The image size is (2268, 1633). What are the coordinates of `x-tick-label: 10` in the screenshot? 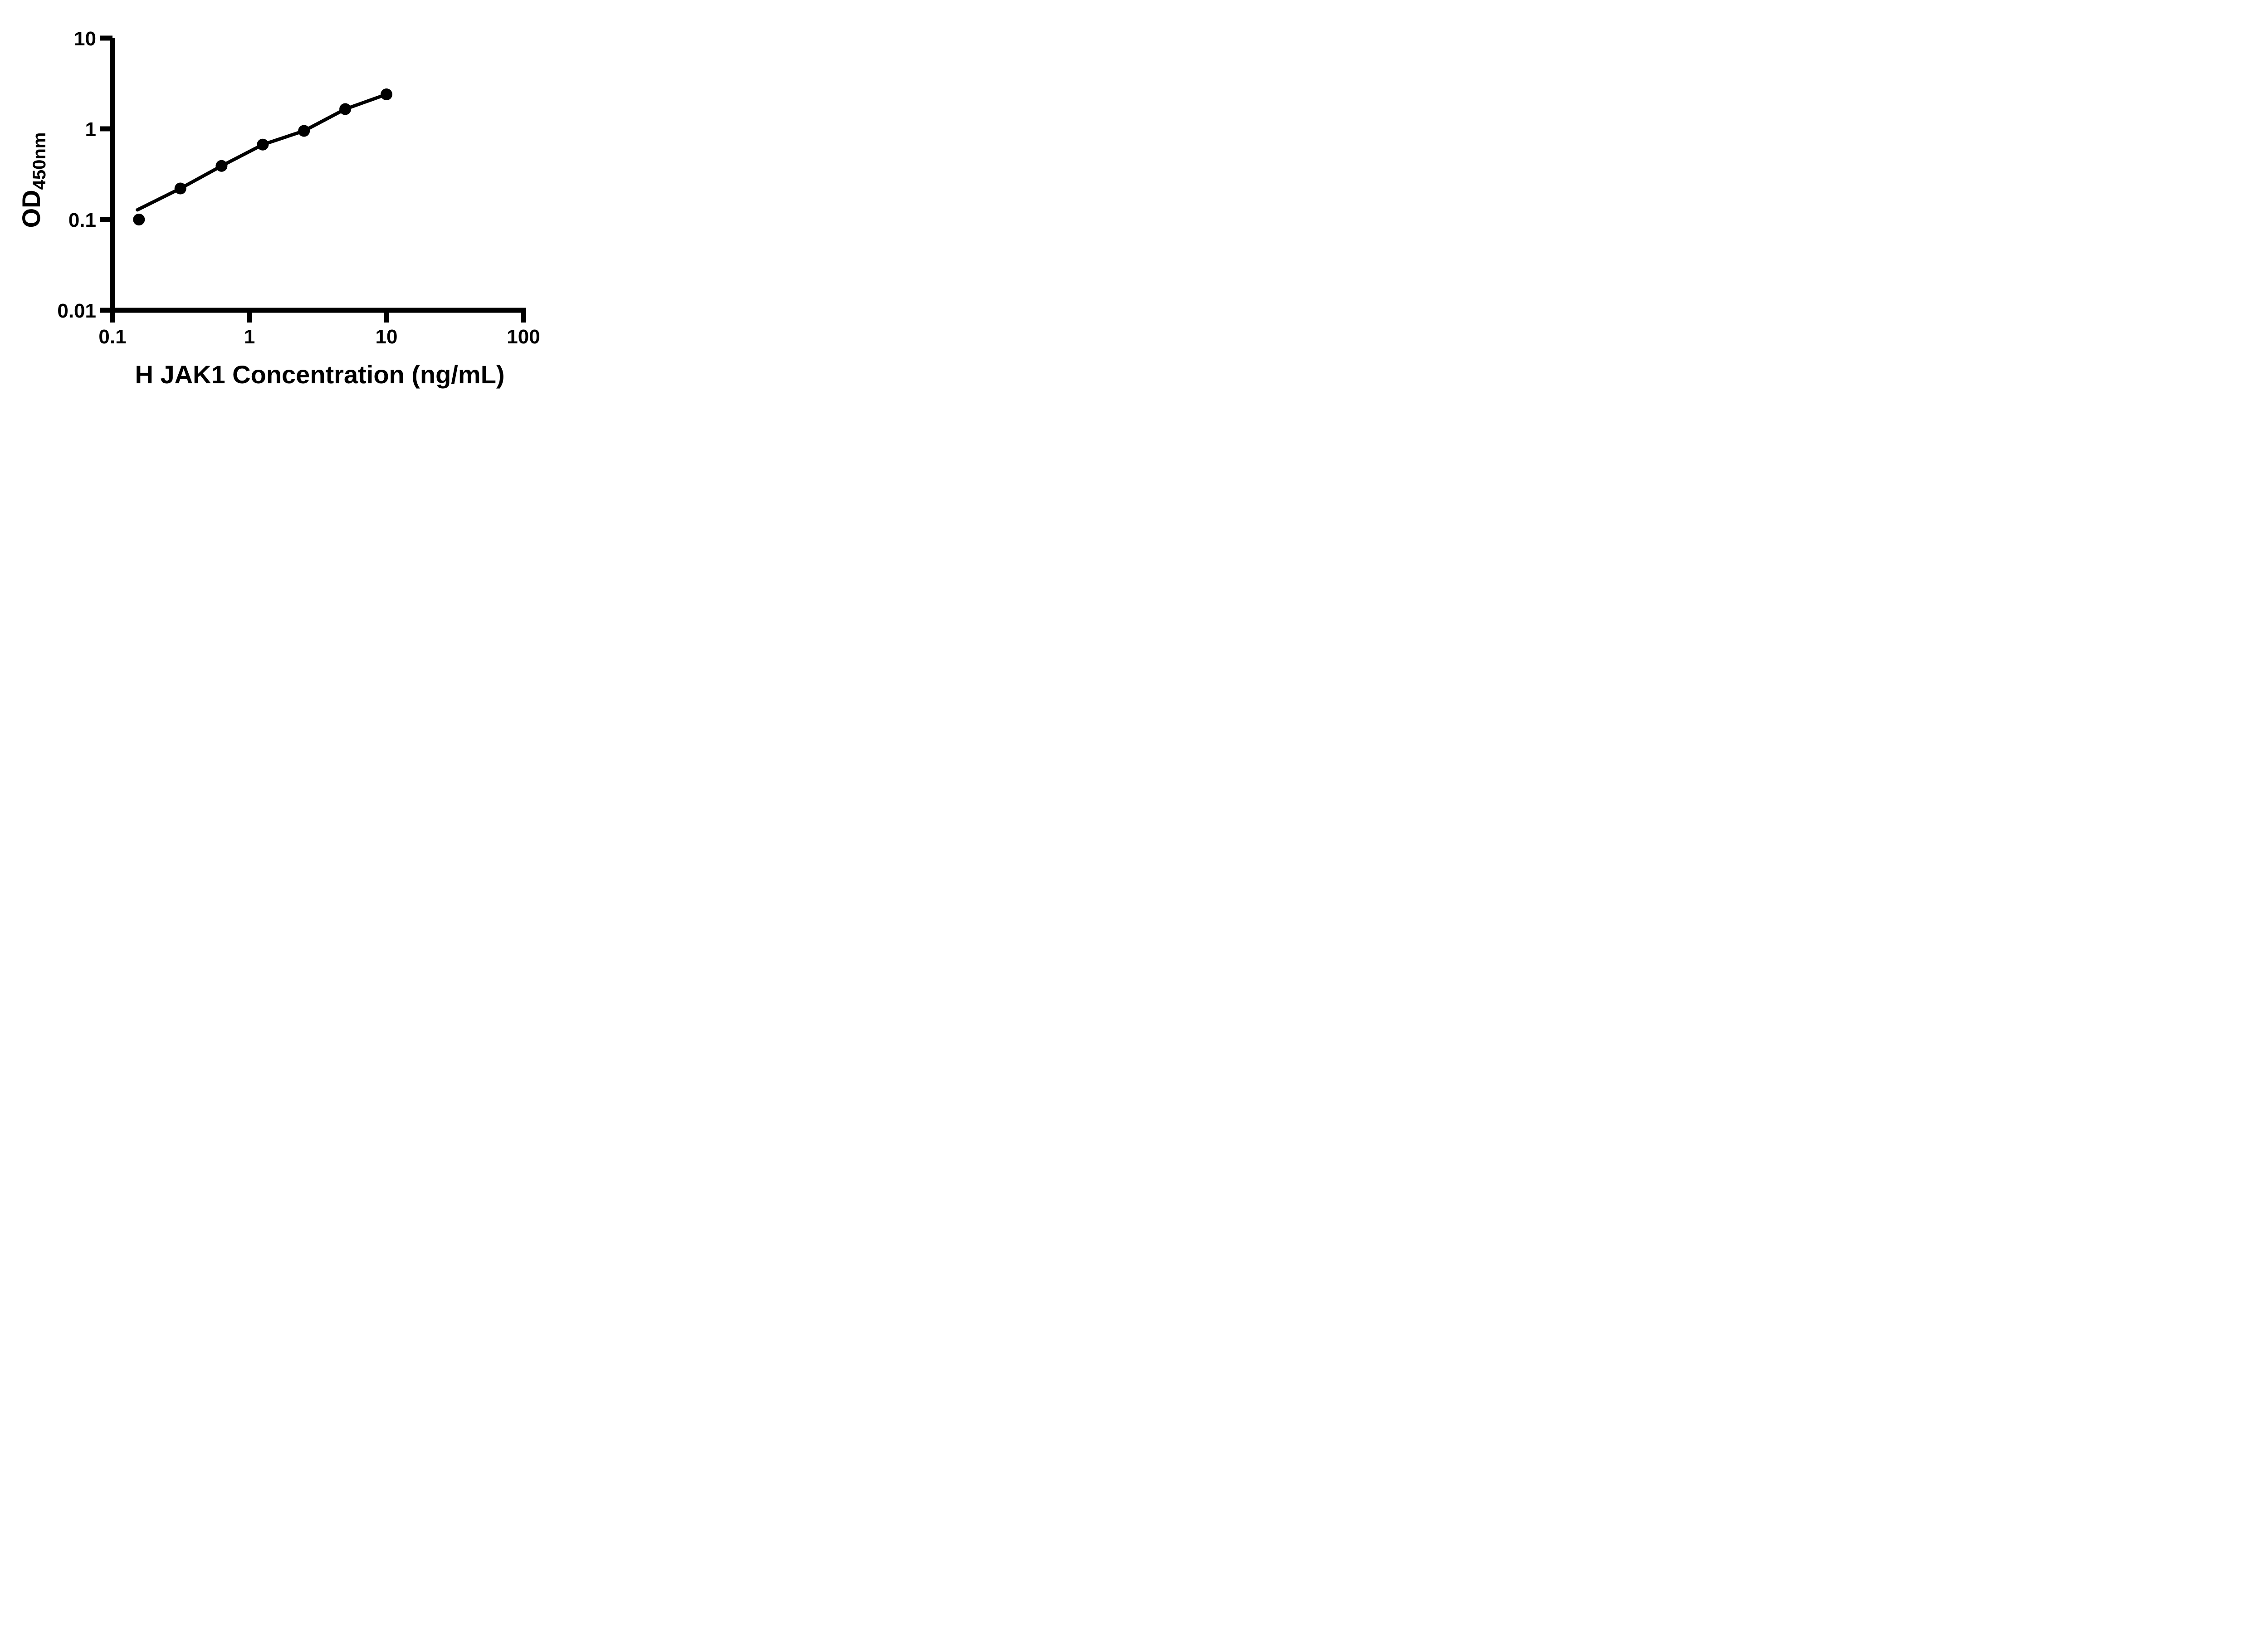 It's located at (387, 337).